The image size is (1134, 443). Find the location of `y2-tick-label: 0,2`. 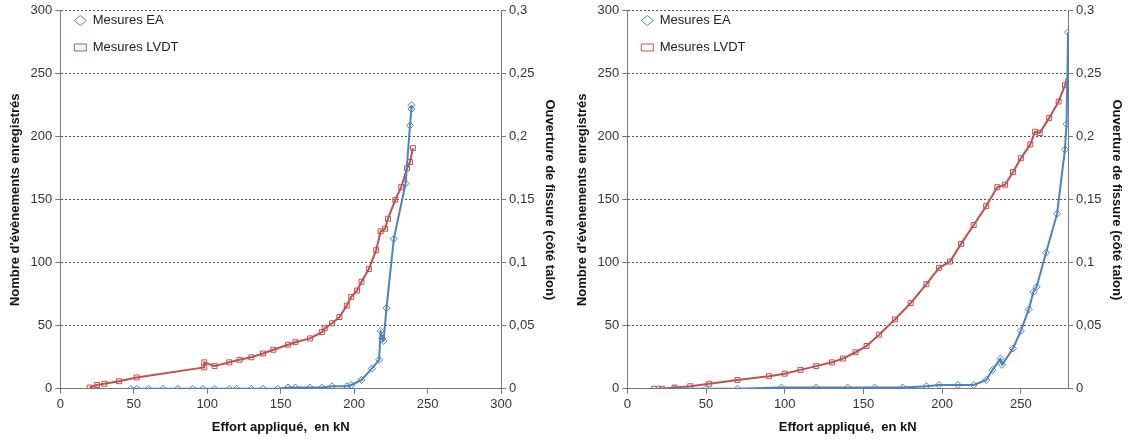

y2-tick-label: 0,2 is located at coordinates (1085, 136).